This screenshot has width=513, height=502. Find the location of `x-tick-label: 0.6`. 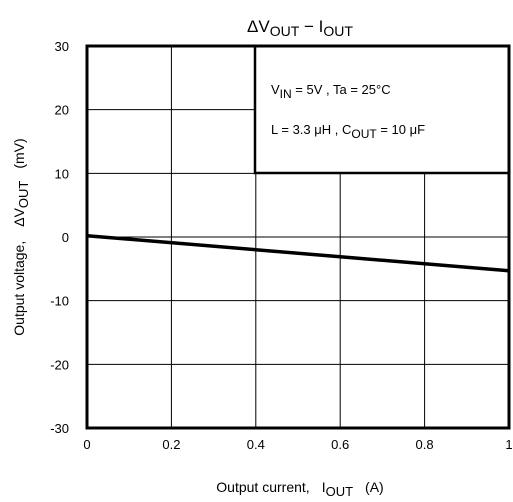

x-tick-label: 0.6 is located at coordinates (340, 444).